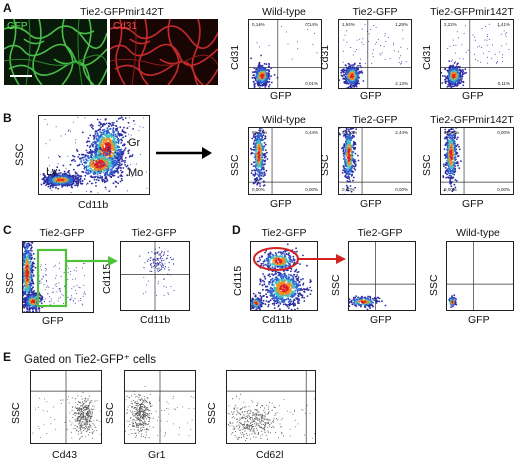  I want to click on b-main-scatter, so click(94, 155).